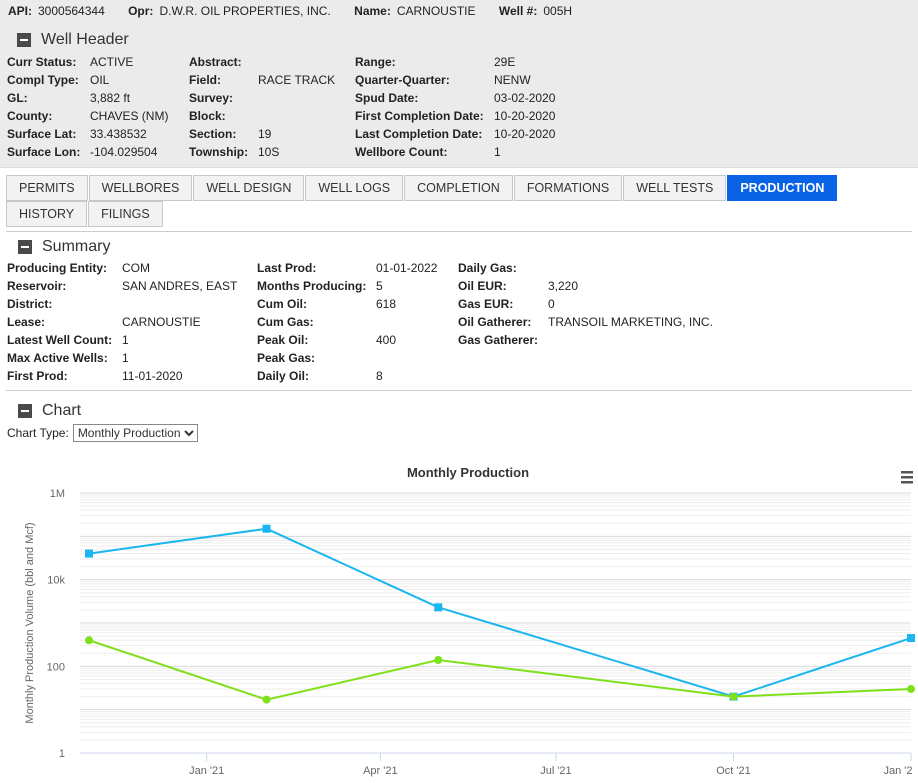 This screenshot has height=783, width=918. What do you see at coordinates (37, 286) in the screenshot?
I see `field-label: Reservoir:` at bounding box center [37, 286].